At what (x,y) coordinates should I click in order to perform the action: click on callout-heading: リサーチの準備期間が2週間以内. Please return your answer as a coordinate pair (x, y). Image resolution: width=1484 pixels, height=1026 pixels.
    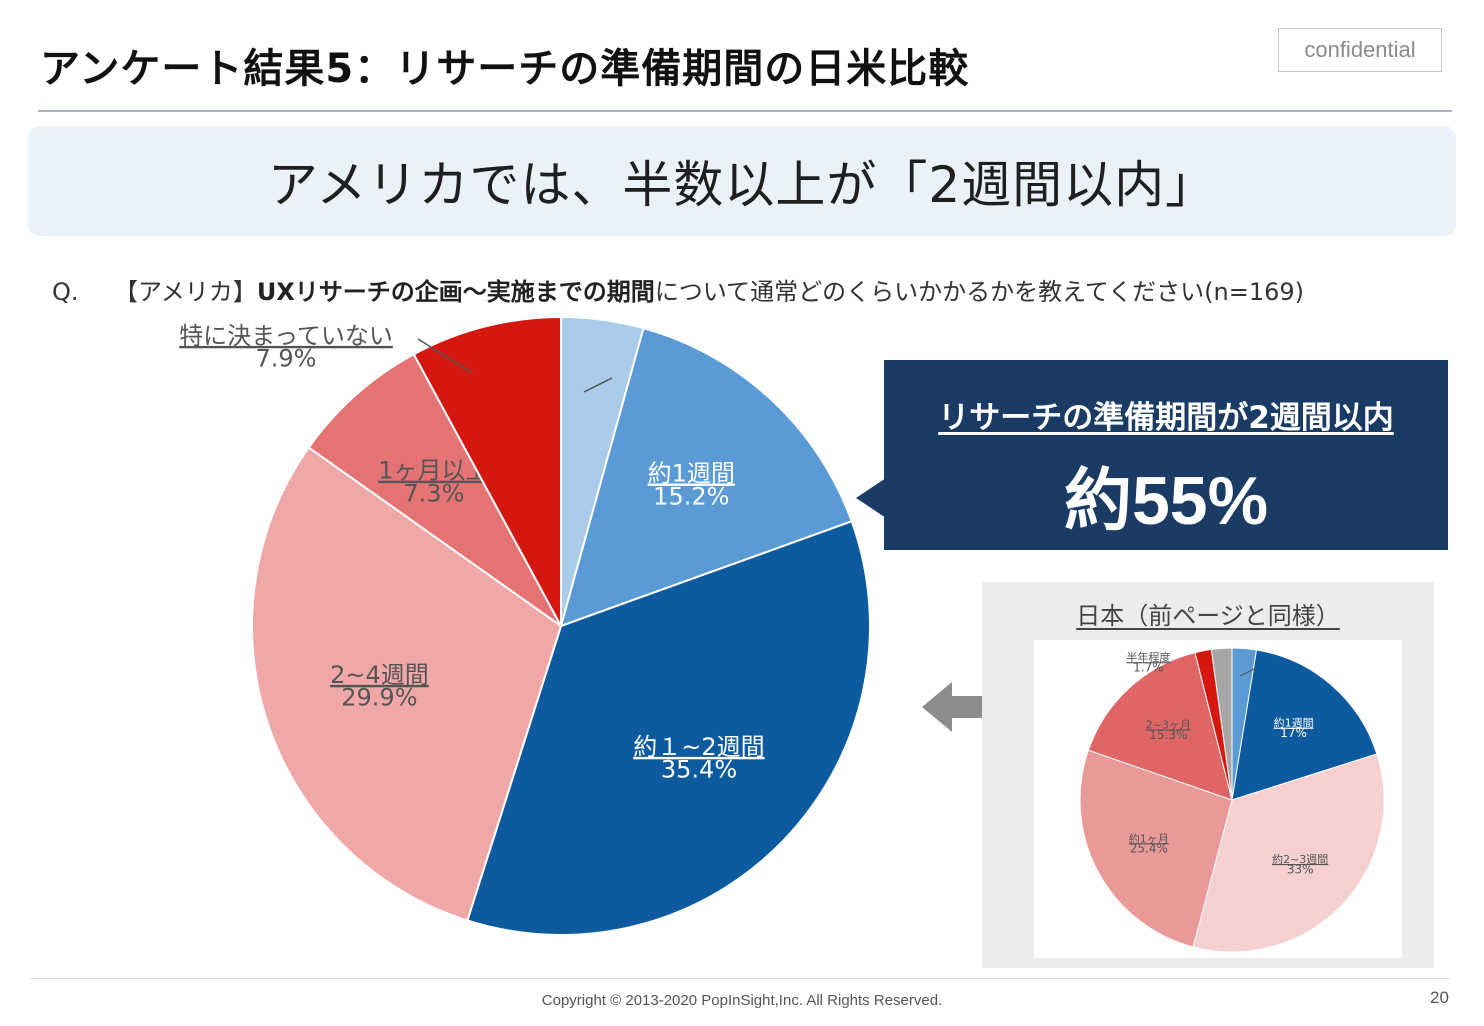
    Looking at the image, I should click on (1166, 418).